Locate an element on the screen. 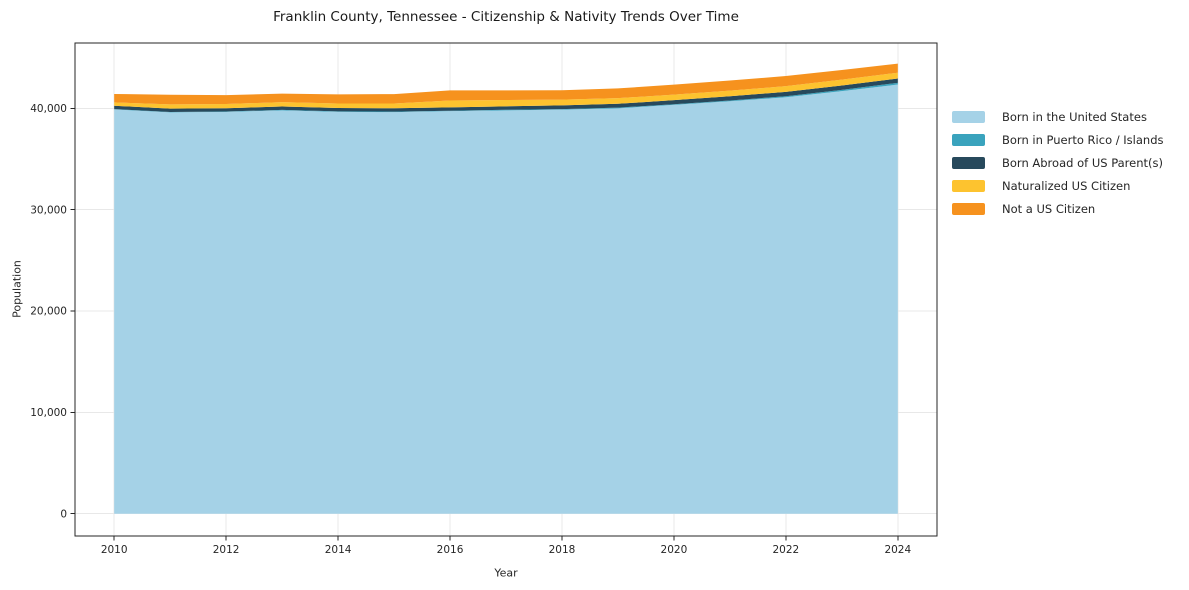 The image size is (1189, 590). legend-item-naturalized-us-citizen: Naturalized US Citizen is located at coordinates (1058, 185).